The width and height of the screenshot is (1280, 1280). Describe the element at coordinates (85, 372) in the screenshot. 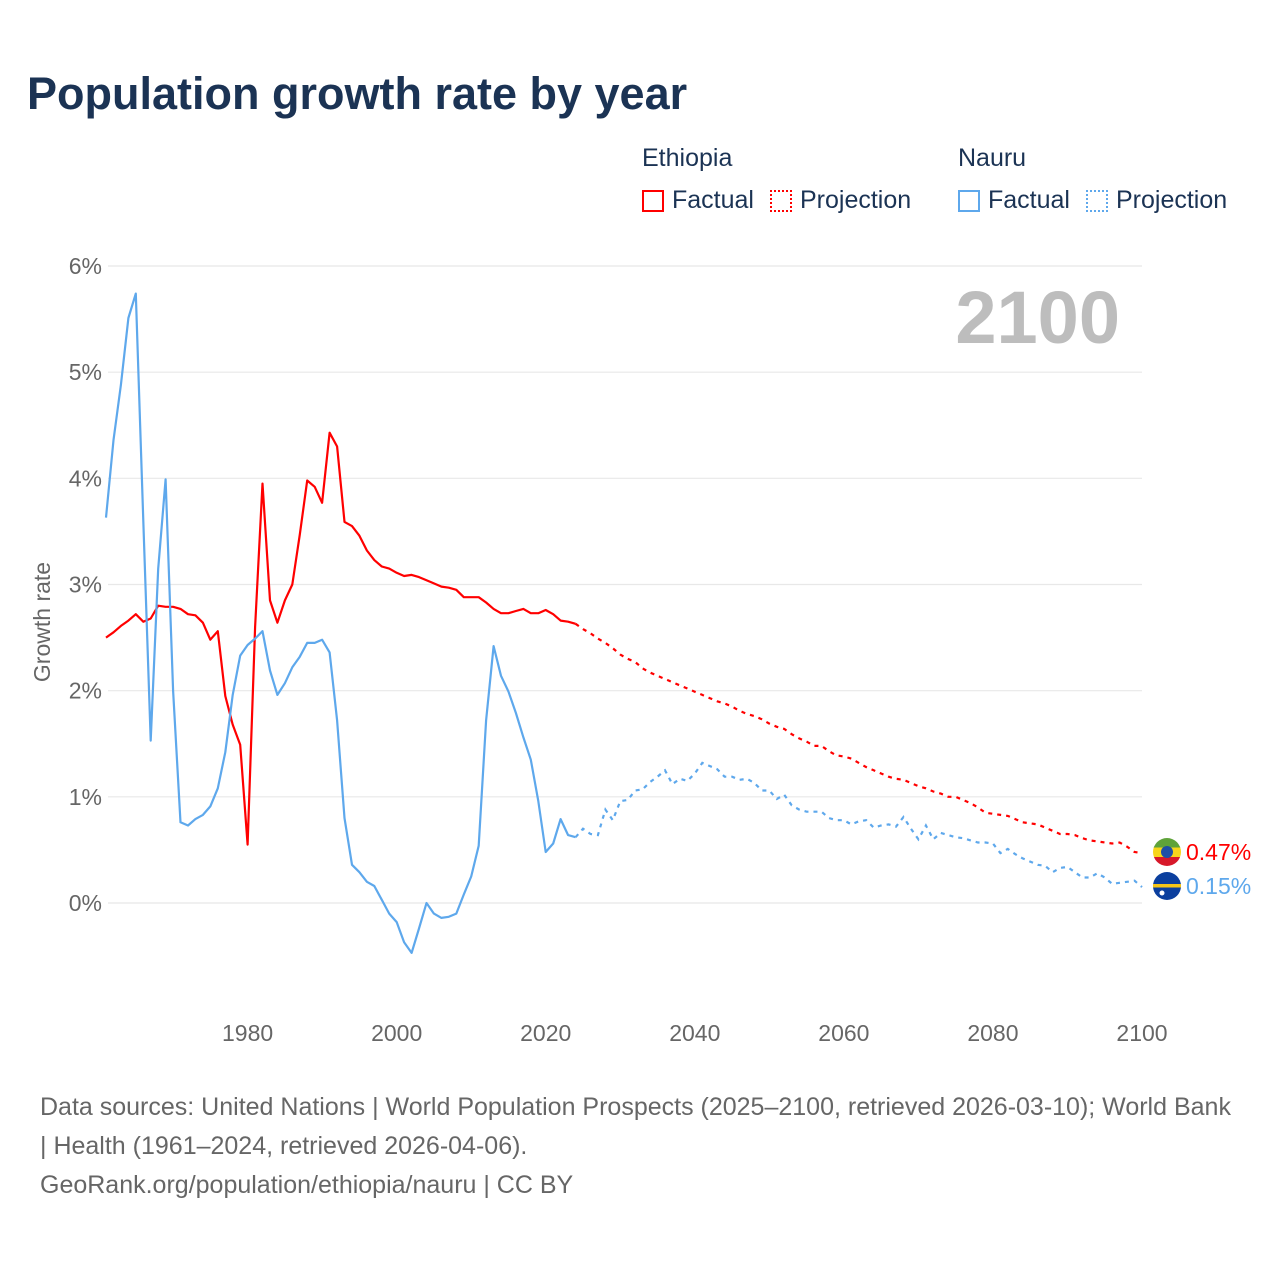

I see `y-tick-label: 5%` at that location.